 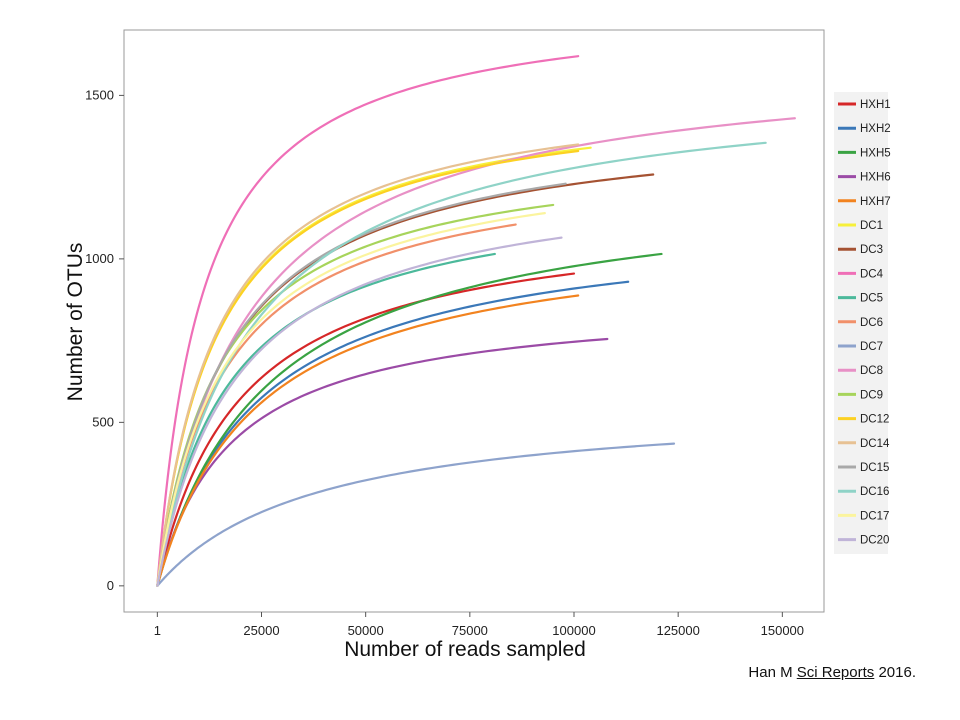 I want to click on y-tick-label: 0, so click(x=110, y=585).